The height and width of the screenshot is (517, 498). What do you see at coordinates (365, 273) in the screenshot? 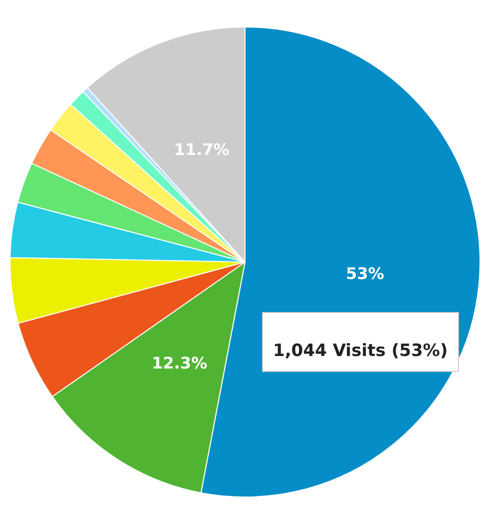
I see `data-label: 53%` at bounding box center [365, 273].